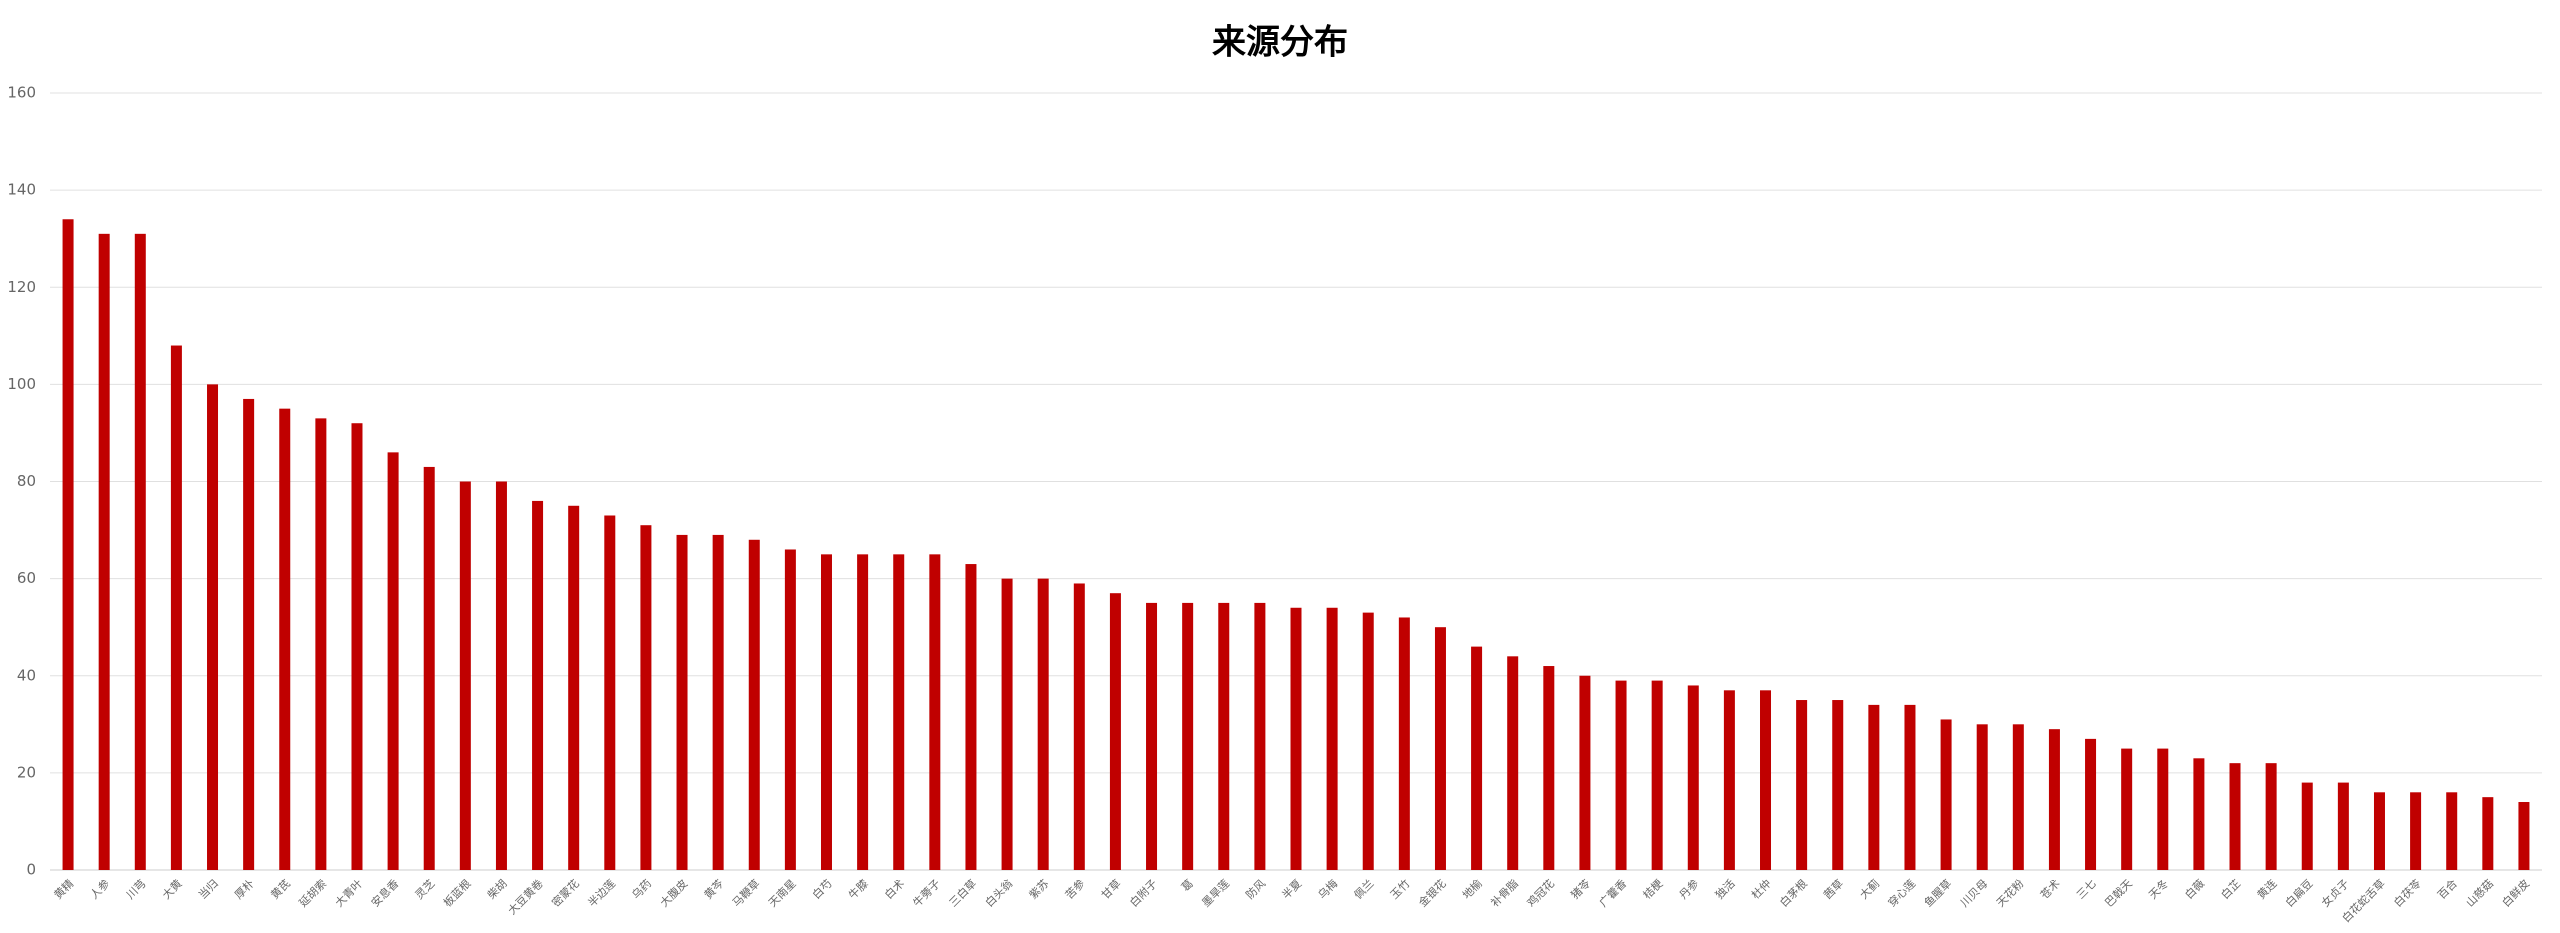  Describe the element at coordinates (565, 892) in the screenshot. I see `x-tick-label: 密蒙花` at that location.